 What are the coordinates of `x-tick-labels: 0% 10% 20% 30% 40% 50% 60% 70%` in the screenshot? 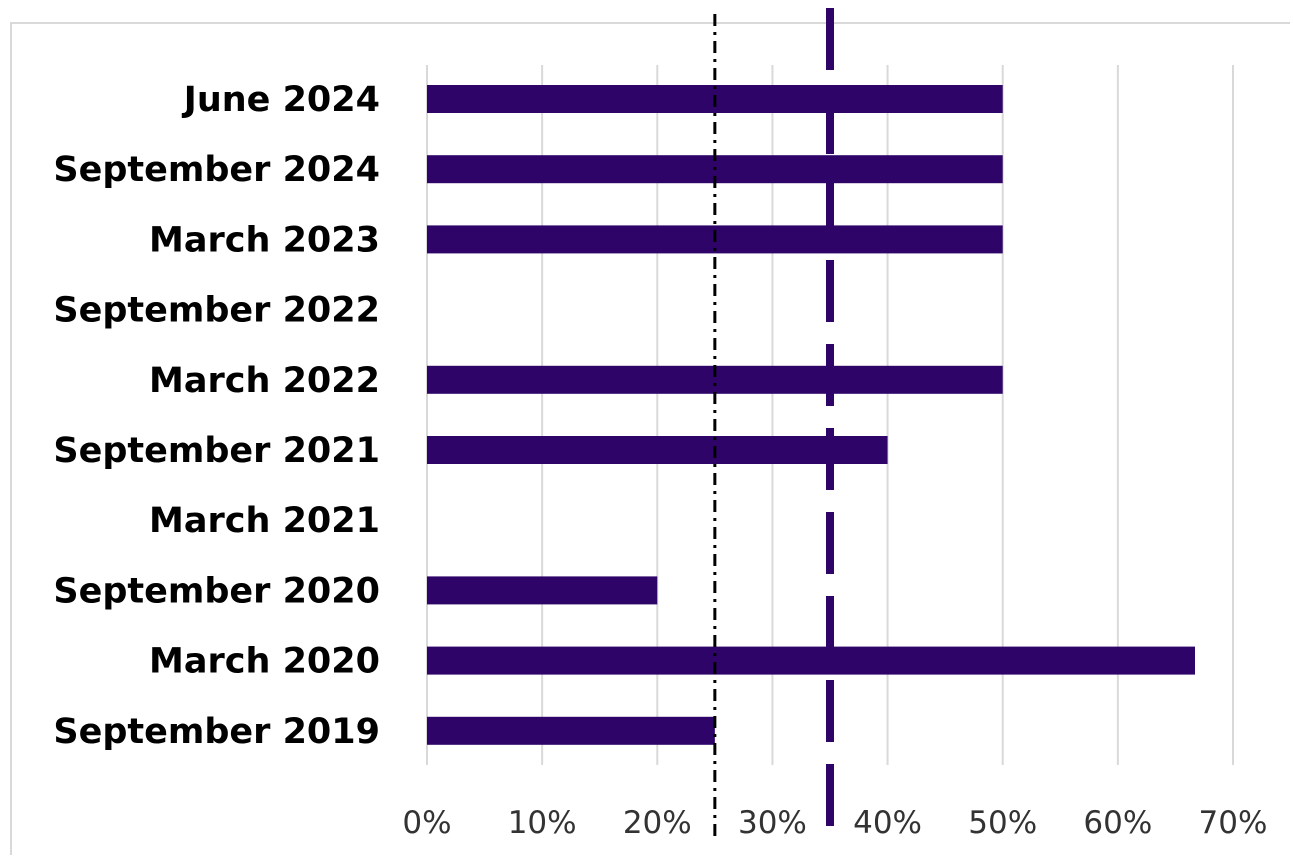 It's located at (834, 823).